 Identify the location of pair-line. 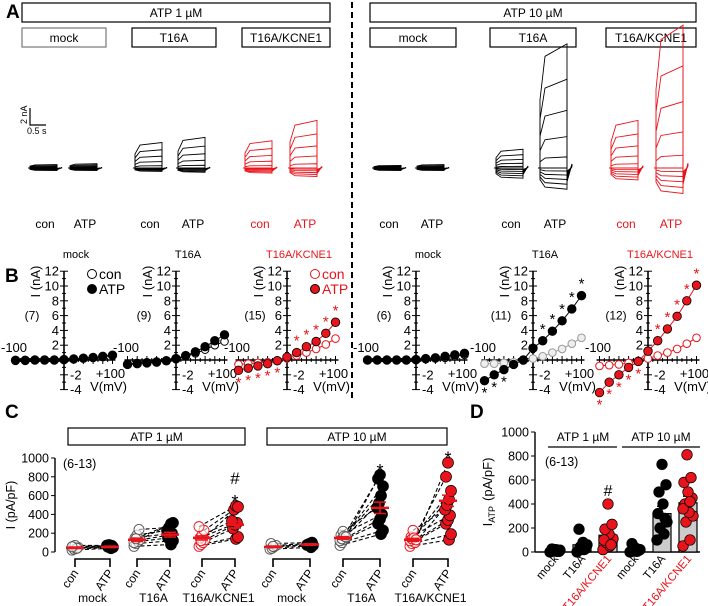
(363, 506).